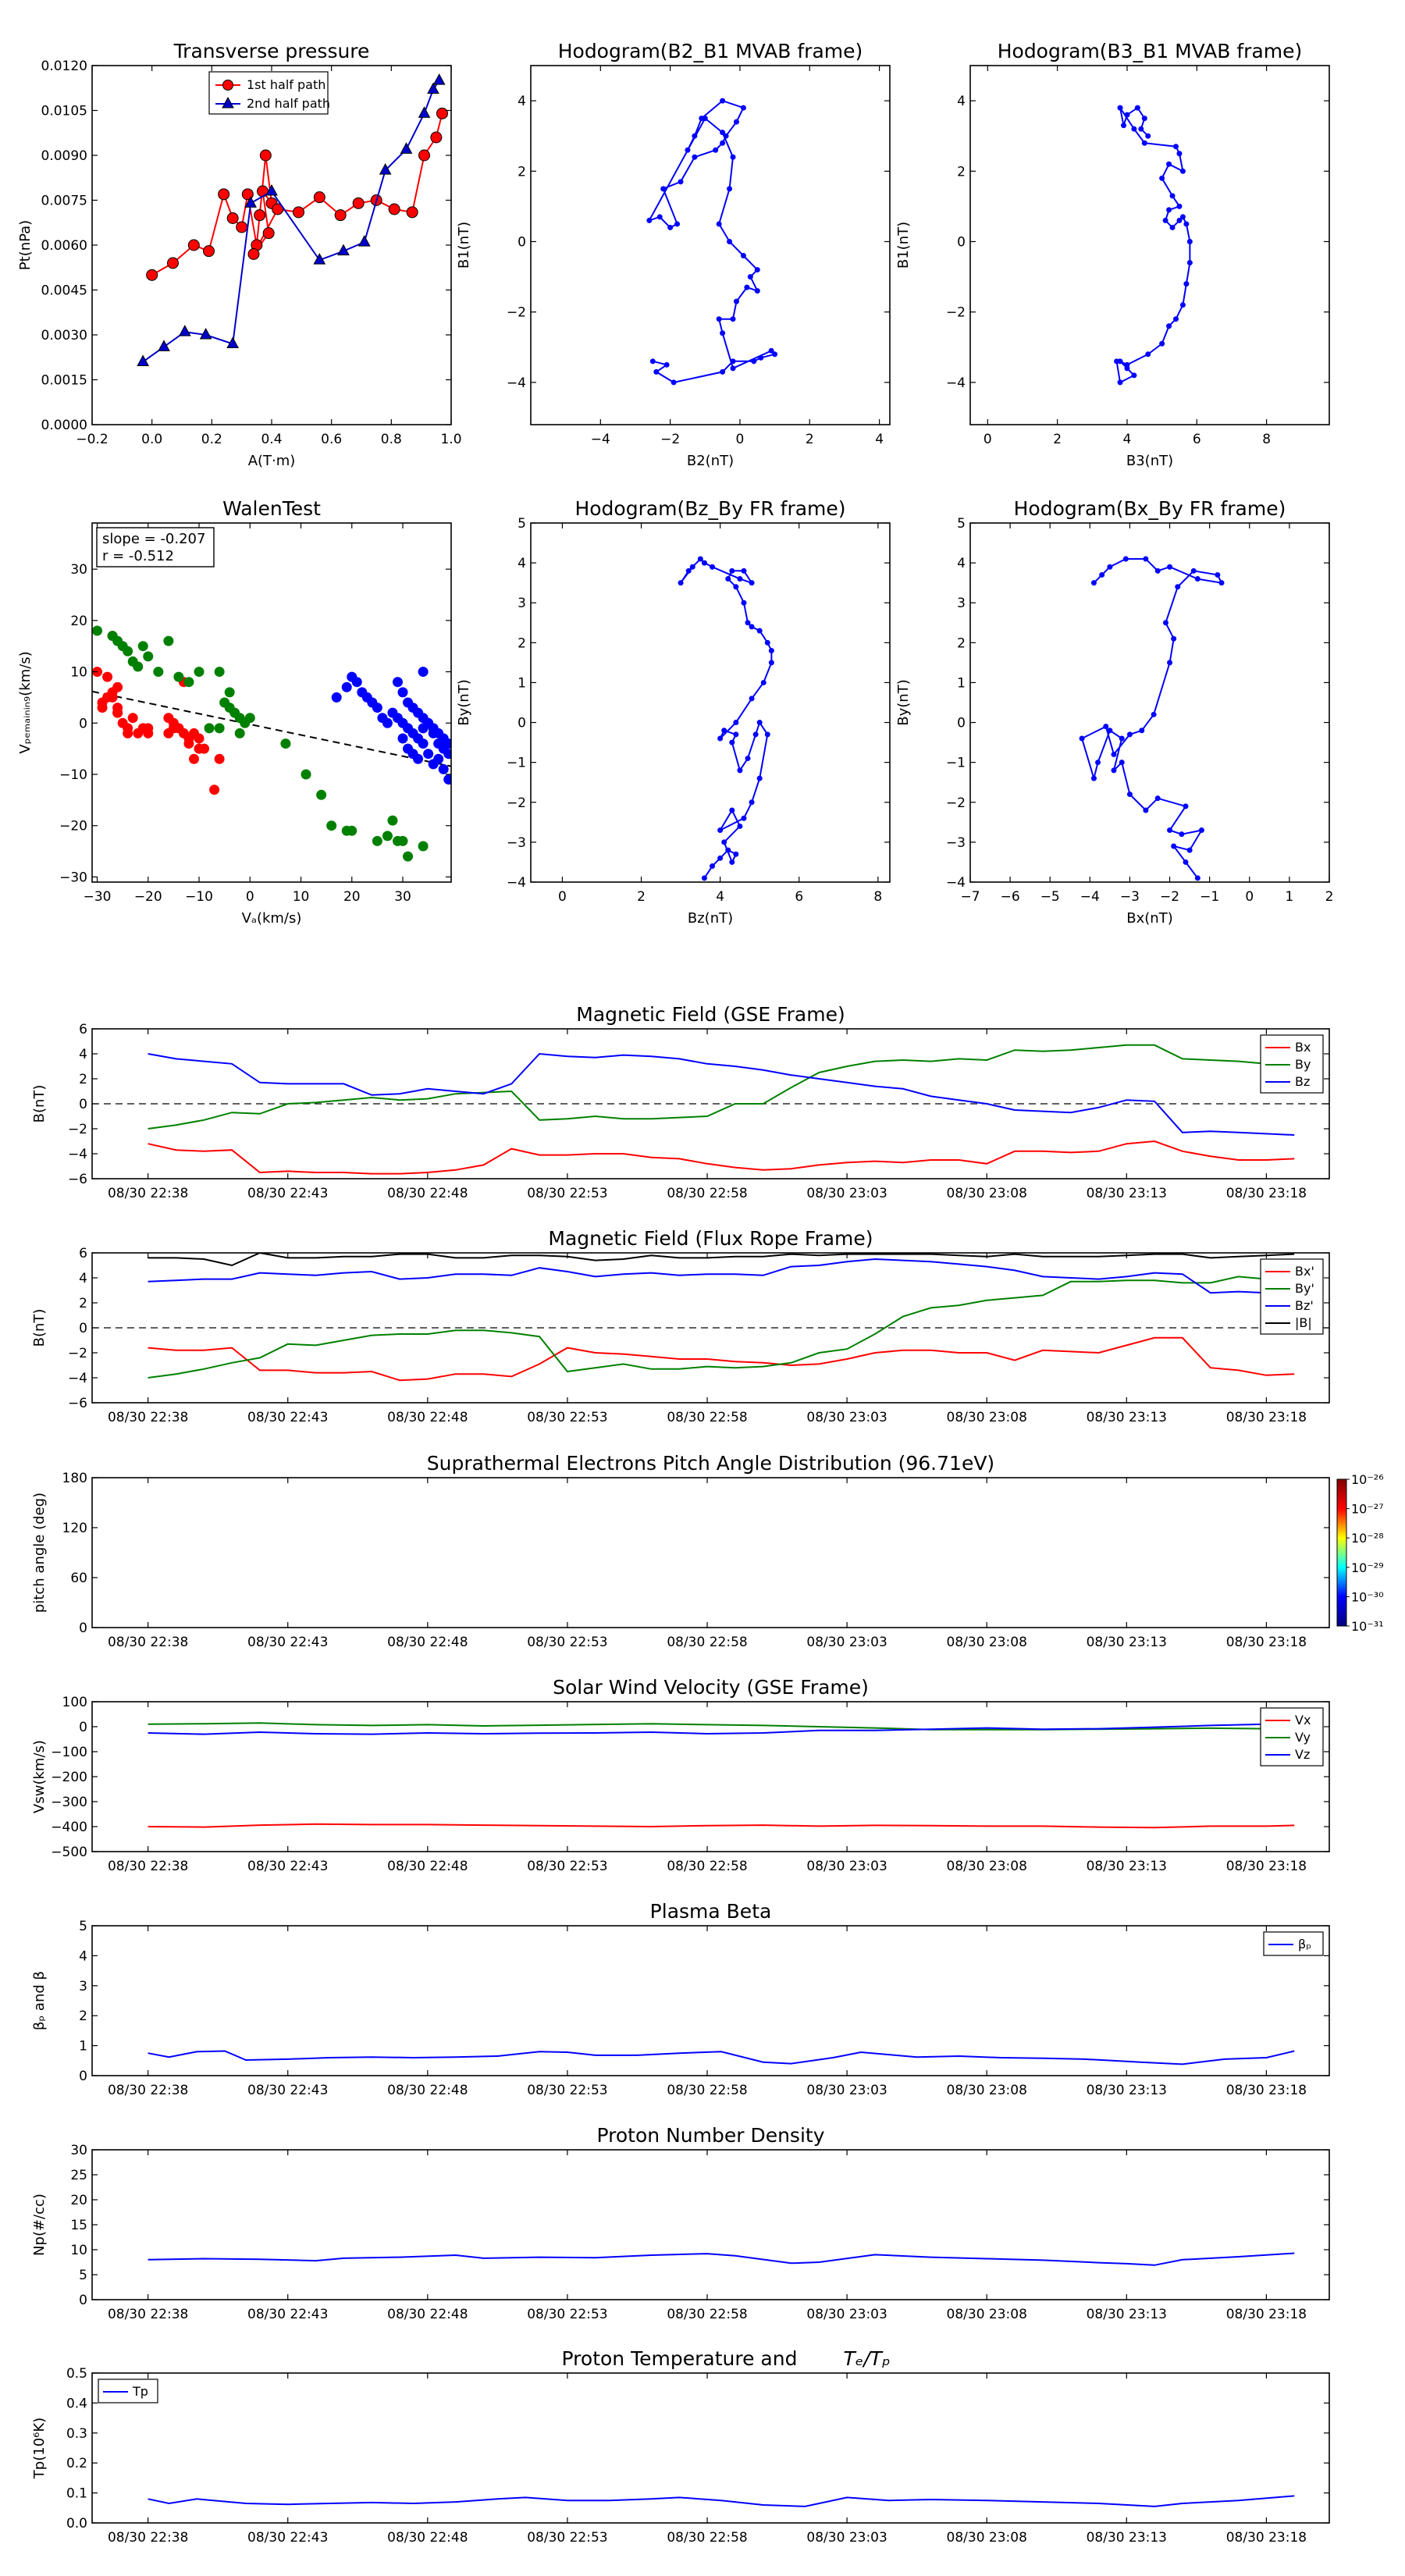  Describe the element at coordinates (846, 2314) in the screenshot. I see `time-tick-label: 08/30 23:03` at that location.